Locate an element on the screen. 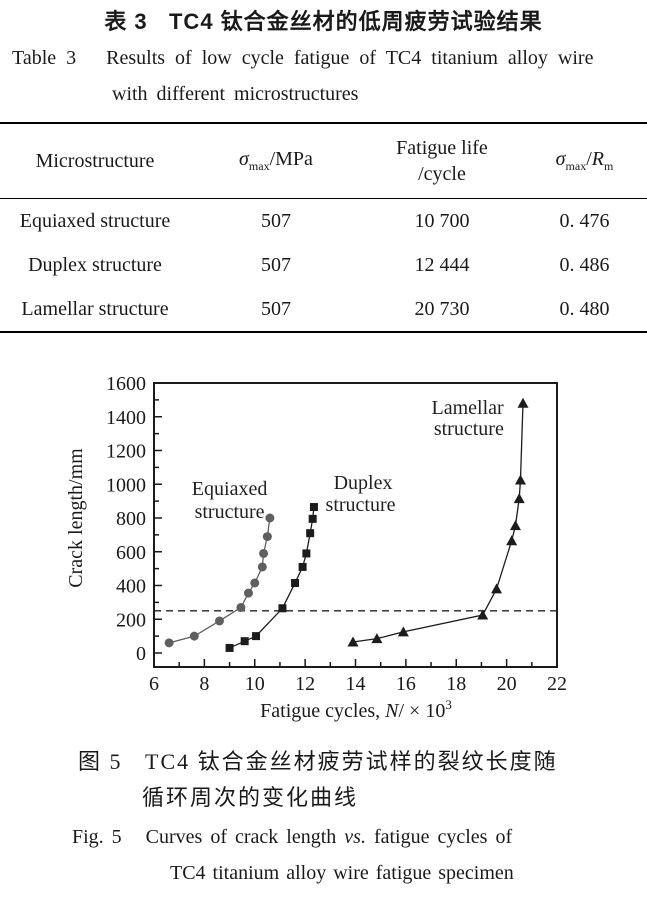  series-equiaxed-structure-label: Equiaxed is located at coordinates (230, 489).